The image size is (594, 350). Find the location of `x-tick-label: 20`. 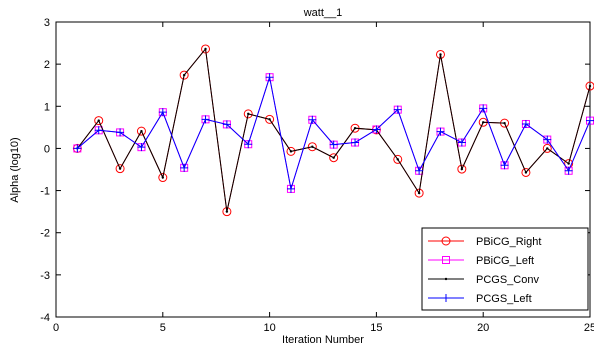

x-tick-label: 20 is located at coordinates (483, 328).